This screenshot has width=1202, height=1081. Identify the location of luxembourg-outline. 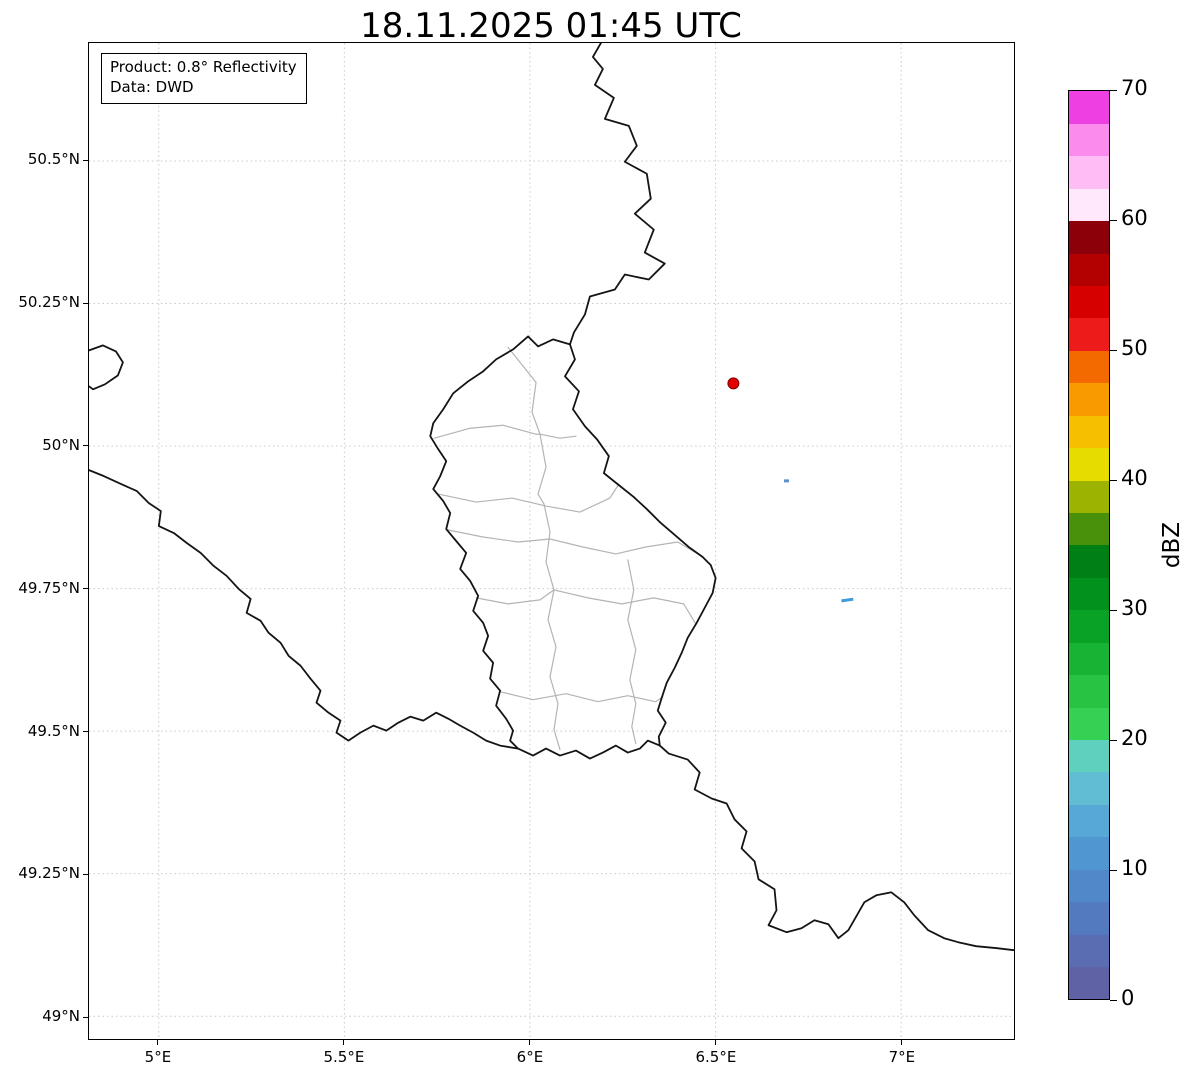
(545, 547).